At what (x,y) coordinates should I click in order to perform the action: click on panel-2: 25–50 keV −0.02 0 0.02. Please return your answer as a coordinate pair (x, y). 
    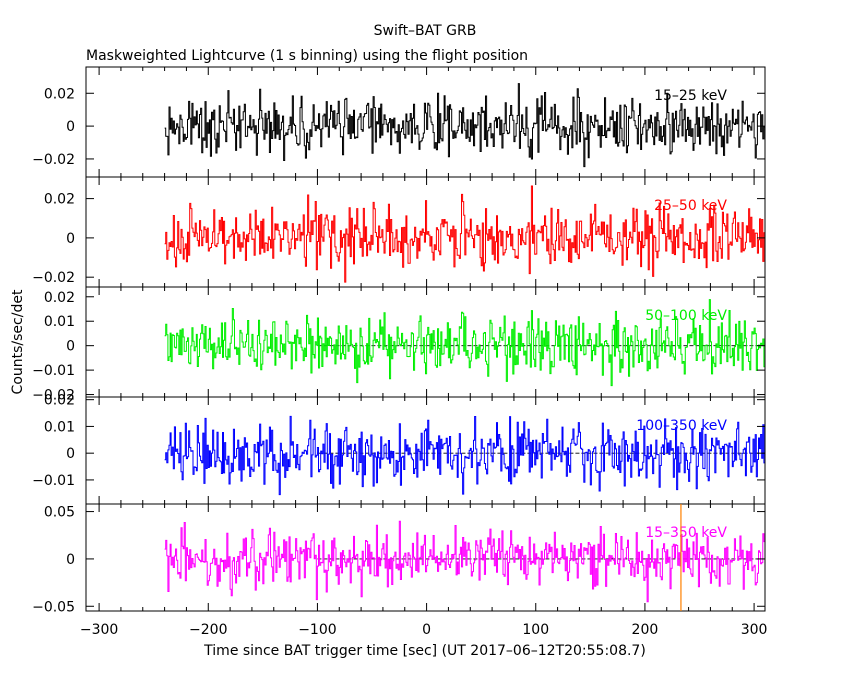
    Looking at the image, I should click on (399, 232).